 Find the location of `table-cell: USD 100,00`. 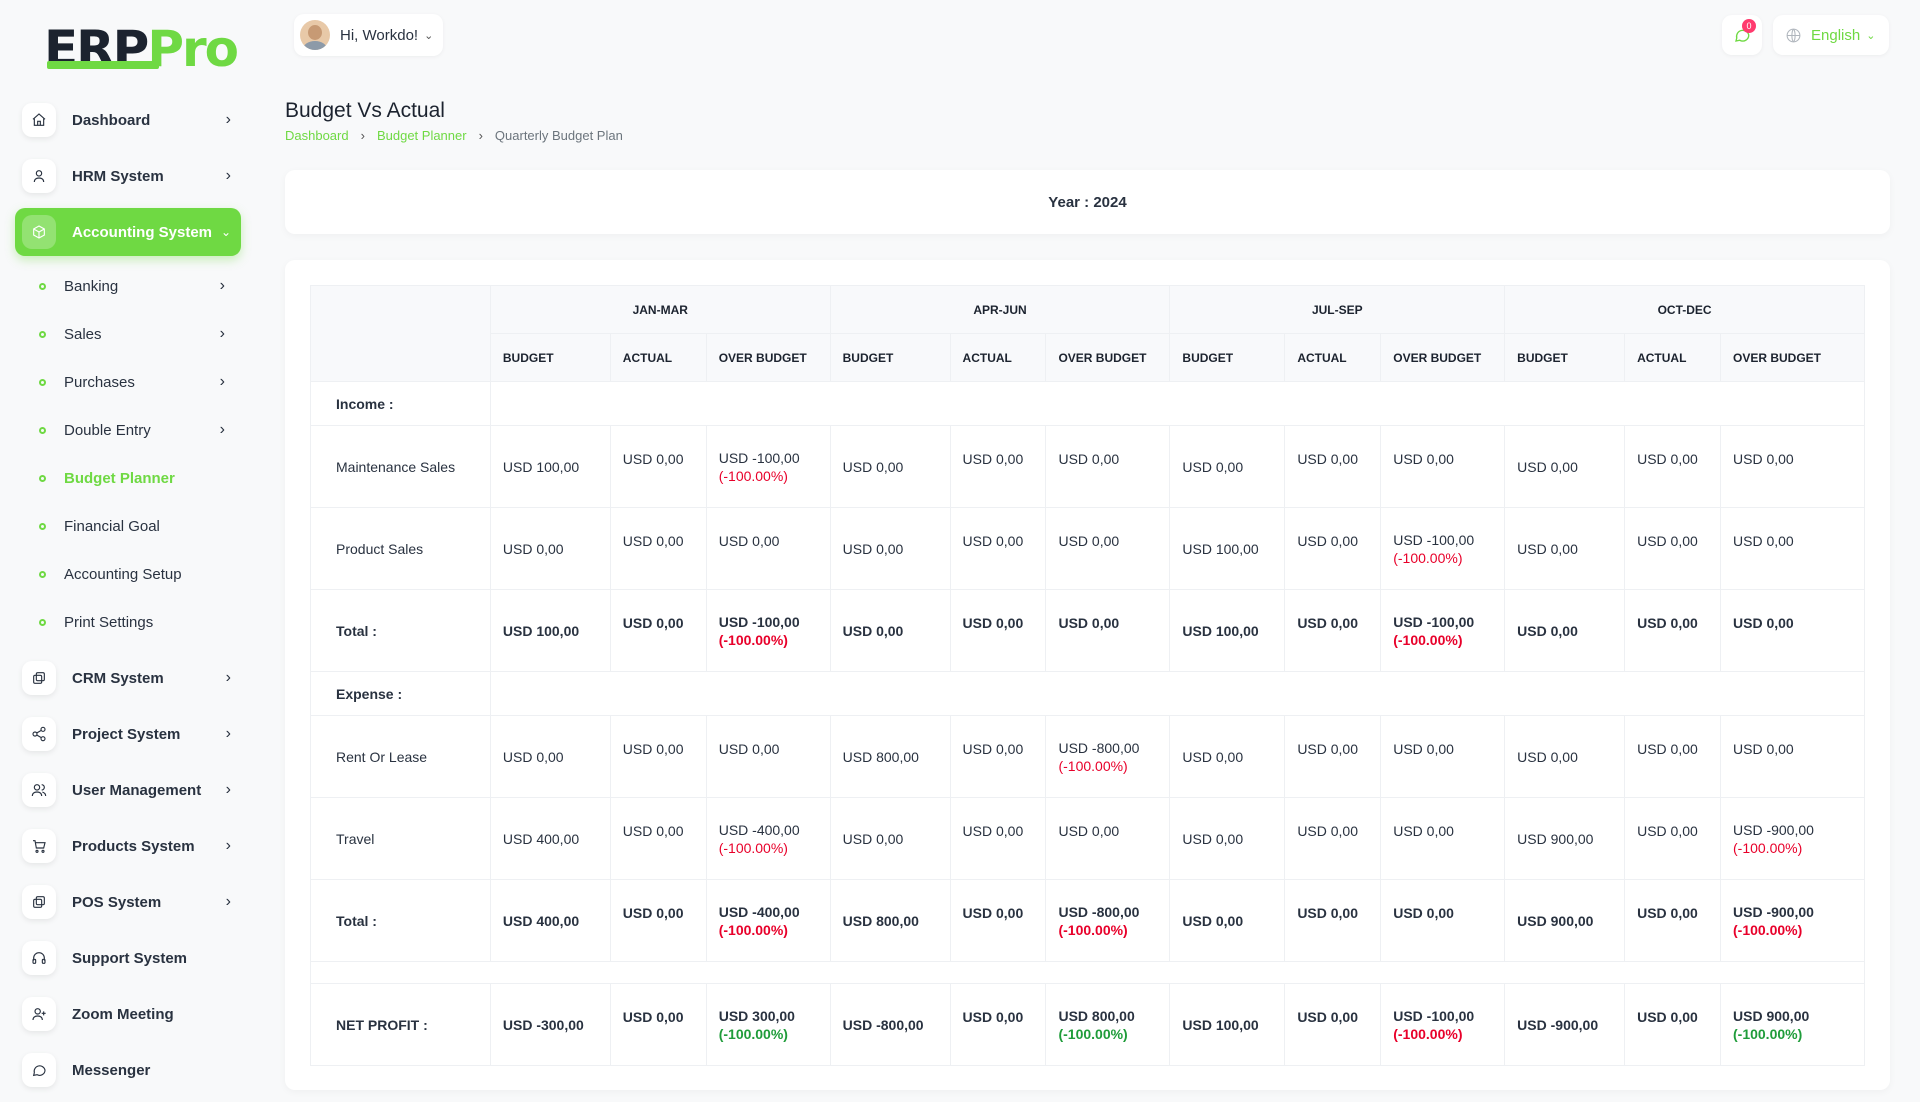

table-cell: USD 100,00 is located at coordinates (550, 630).